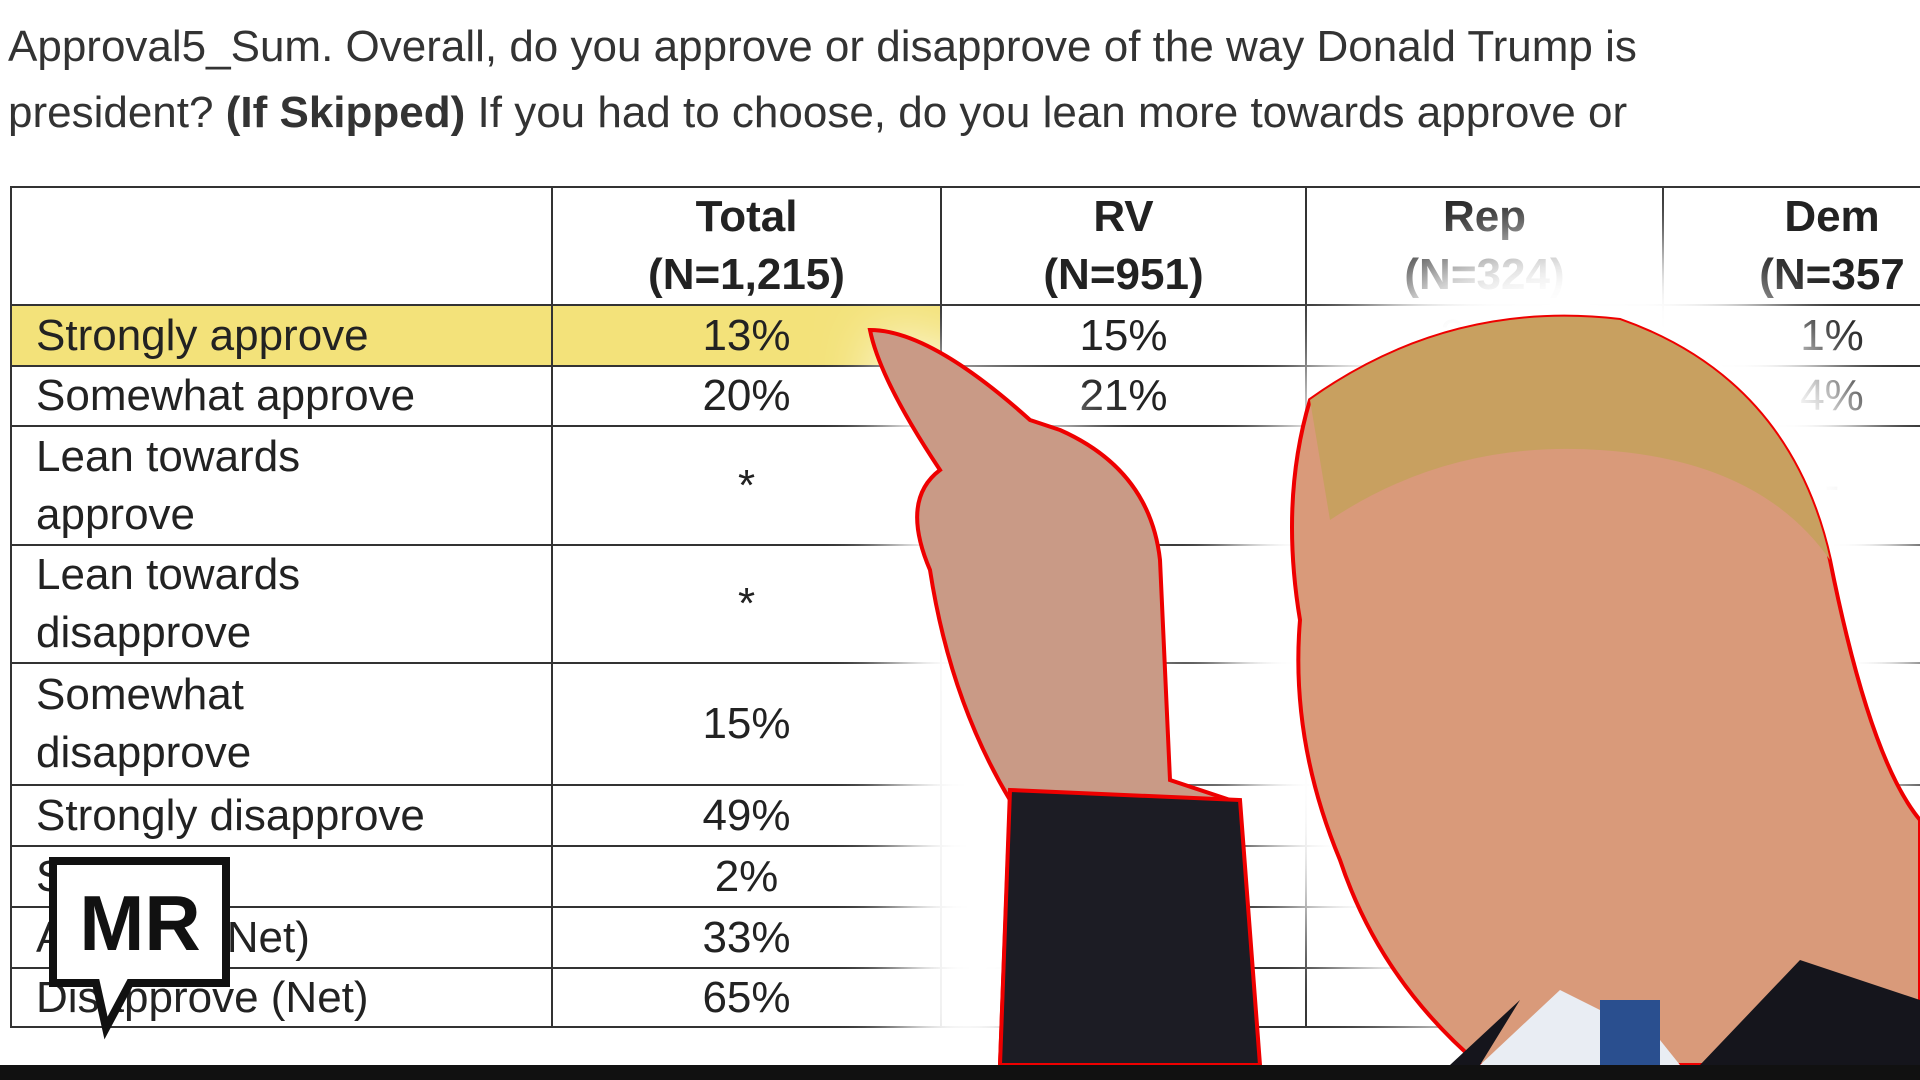  Describe the element at coordinates (1685, 1012) in the screenshot. I see `suit` at that location.